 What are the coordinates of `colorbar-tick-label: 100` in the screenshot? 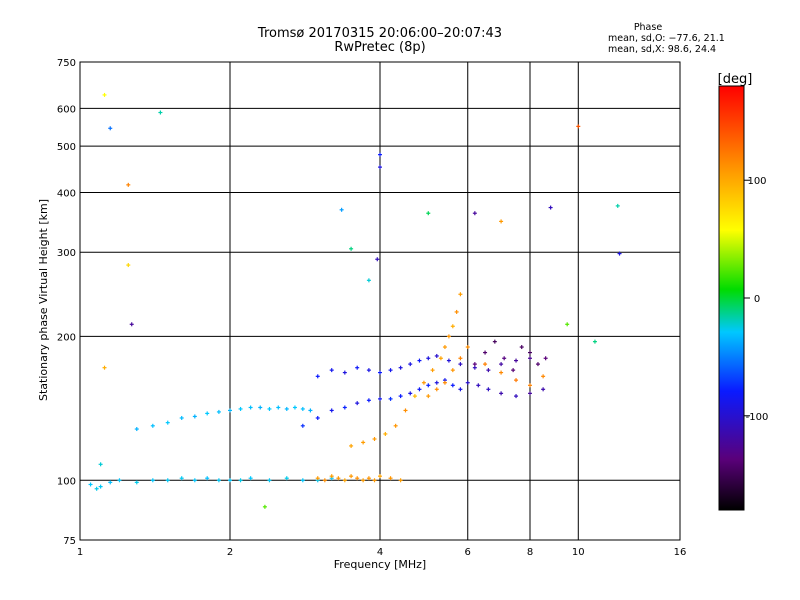 It's located at (756, 181).